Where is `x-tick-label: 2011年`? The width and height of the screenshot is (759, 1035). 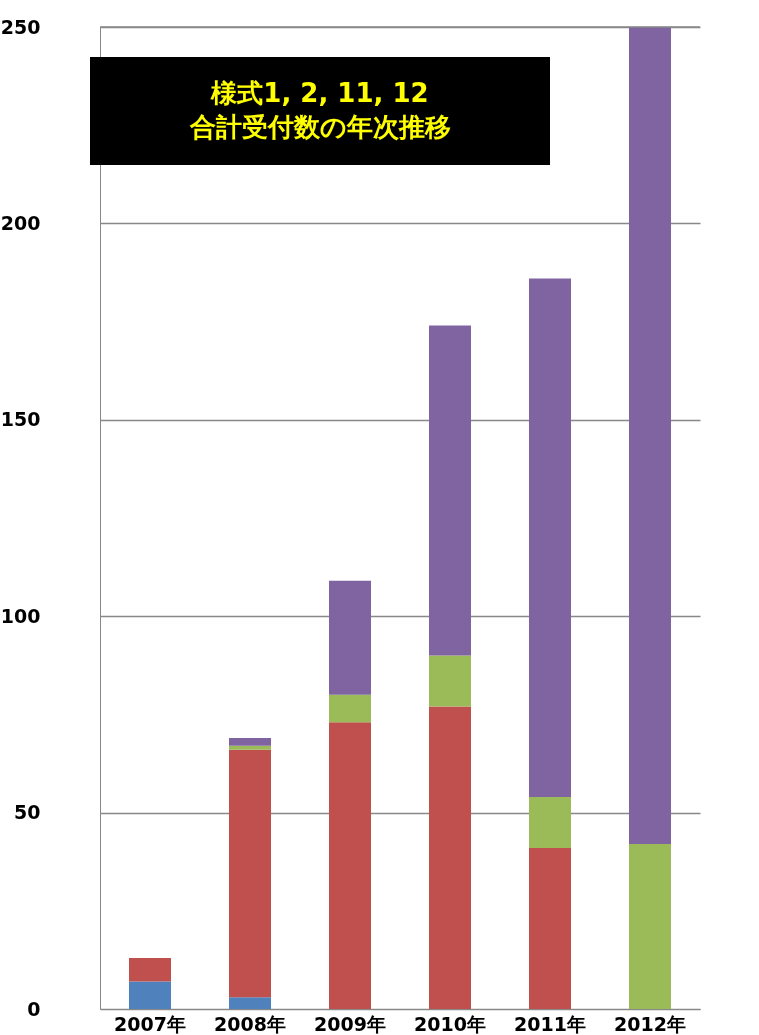
x-tick-label: 2011年 is located at coordinates (550, 1023).